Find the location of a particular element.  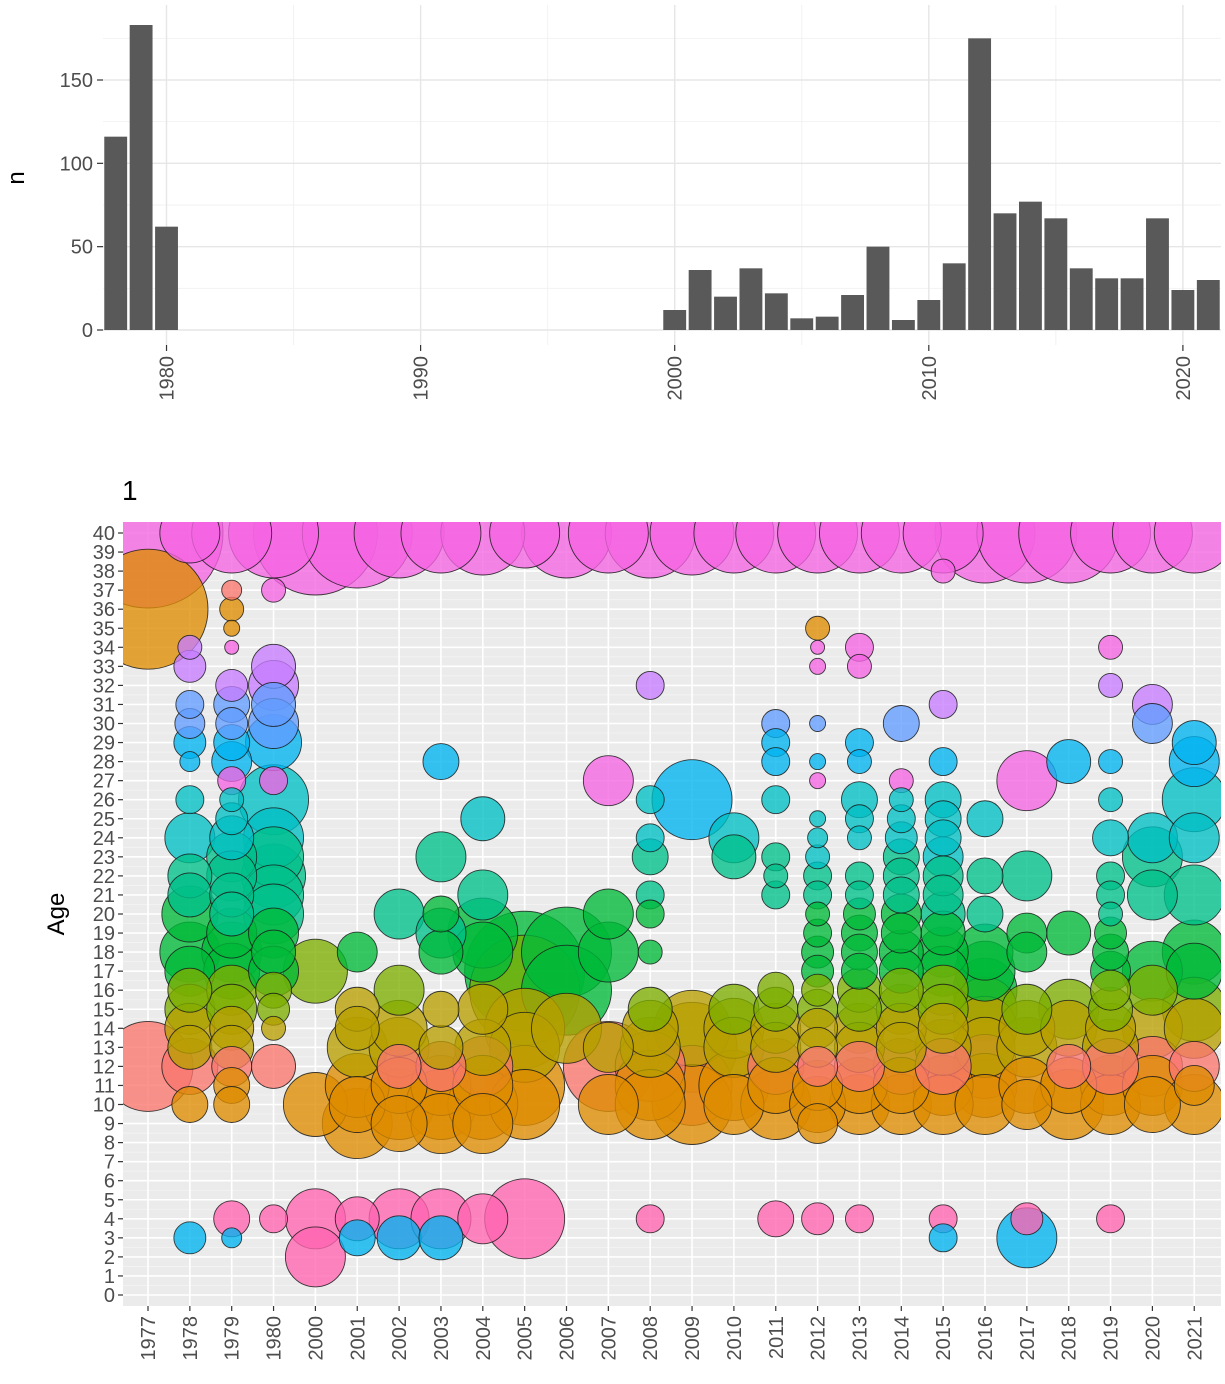

bubble-y-tick-label: 6 is located at coordinates (109, 1182).